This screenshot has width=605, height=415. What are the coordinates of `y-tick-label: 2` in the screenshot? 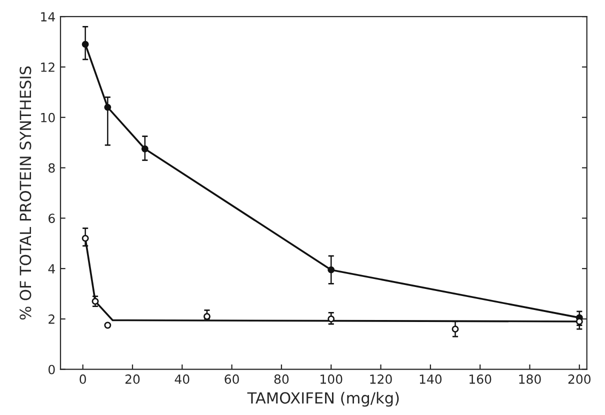 It's located at (51, 319).